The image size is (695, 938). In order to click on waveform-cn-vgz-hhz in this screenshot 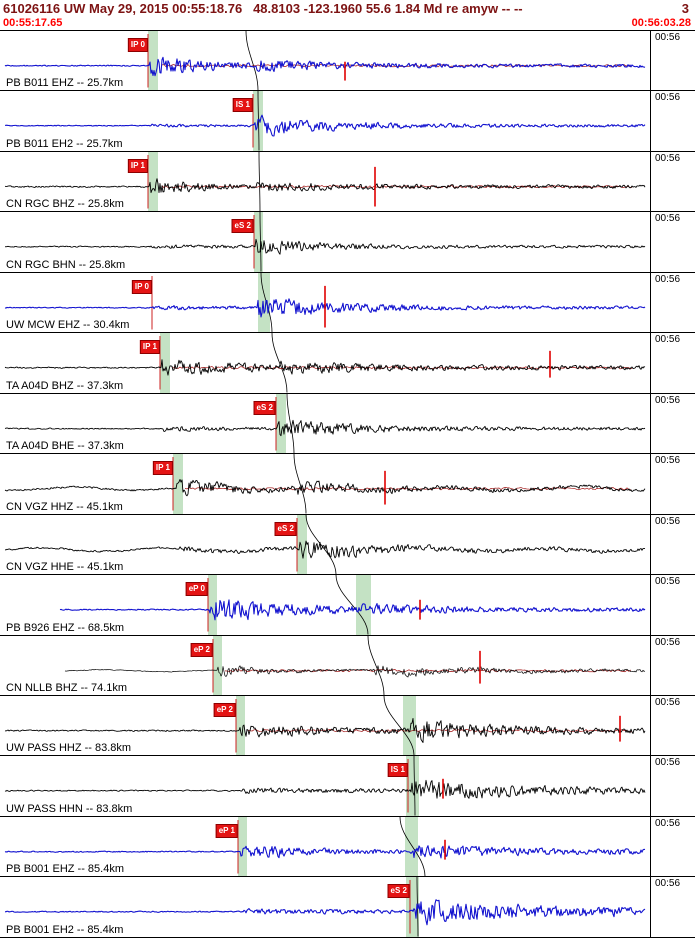, I will do `click(325, 484)`.